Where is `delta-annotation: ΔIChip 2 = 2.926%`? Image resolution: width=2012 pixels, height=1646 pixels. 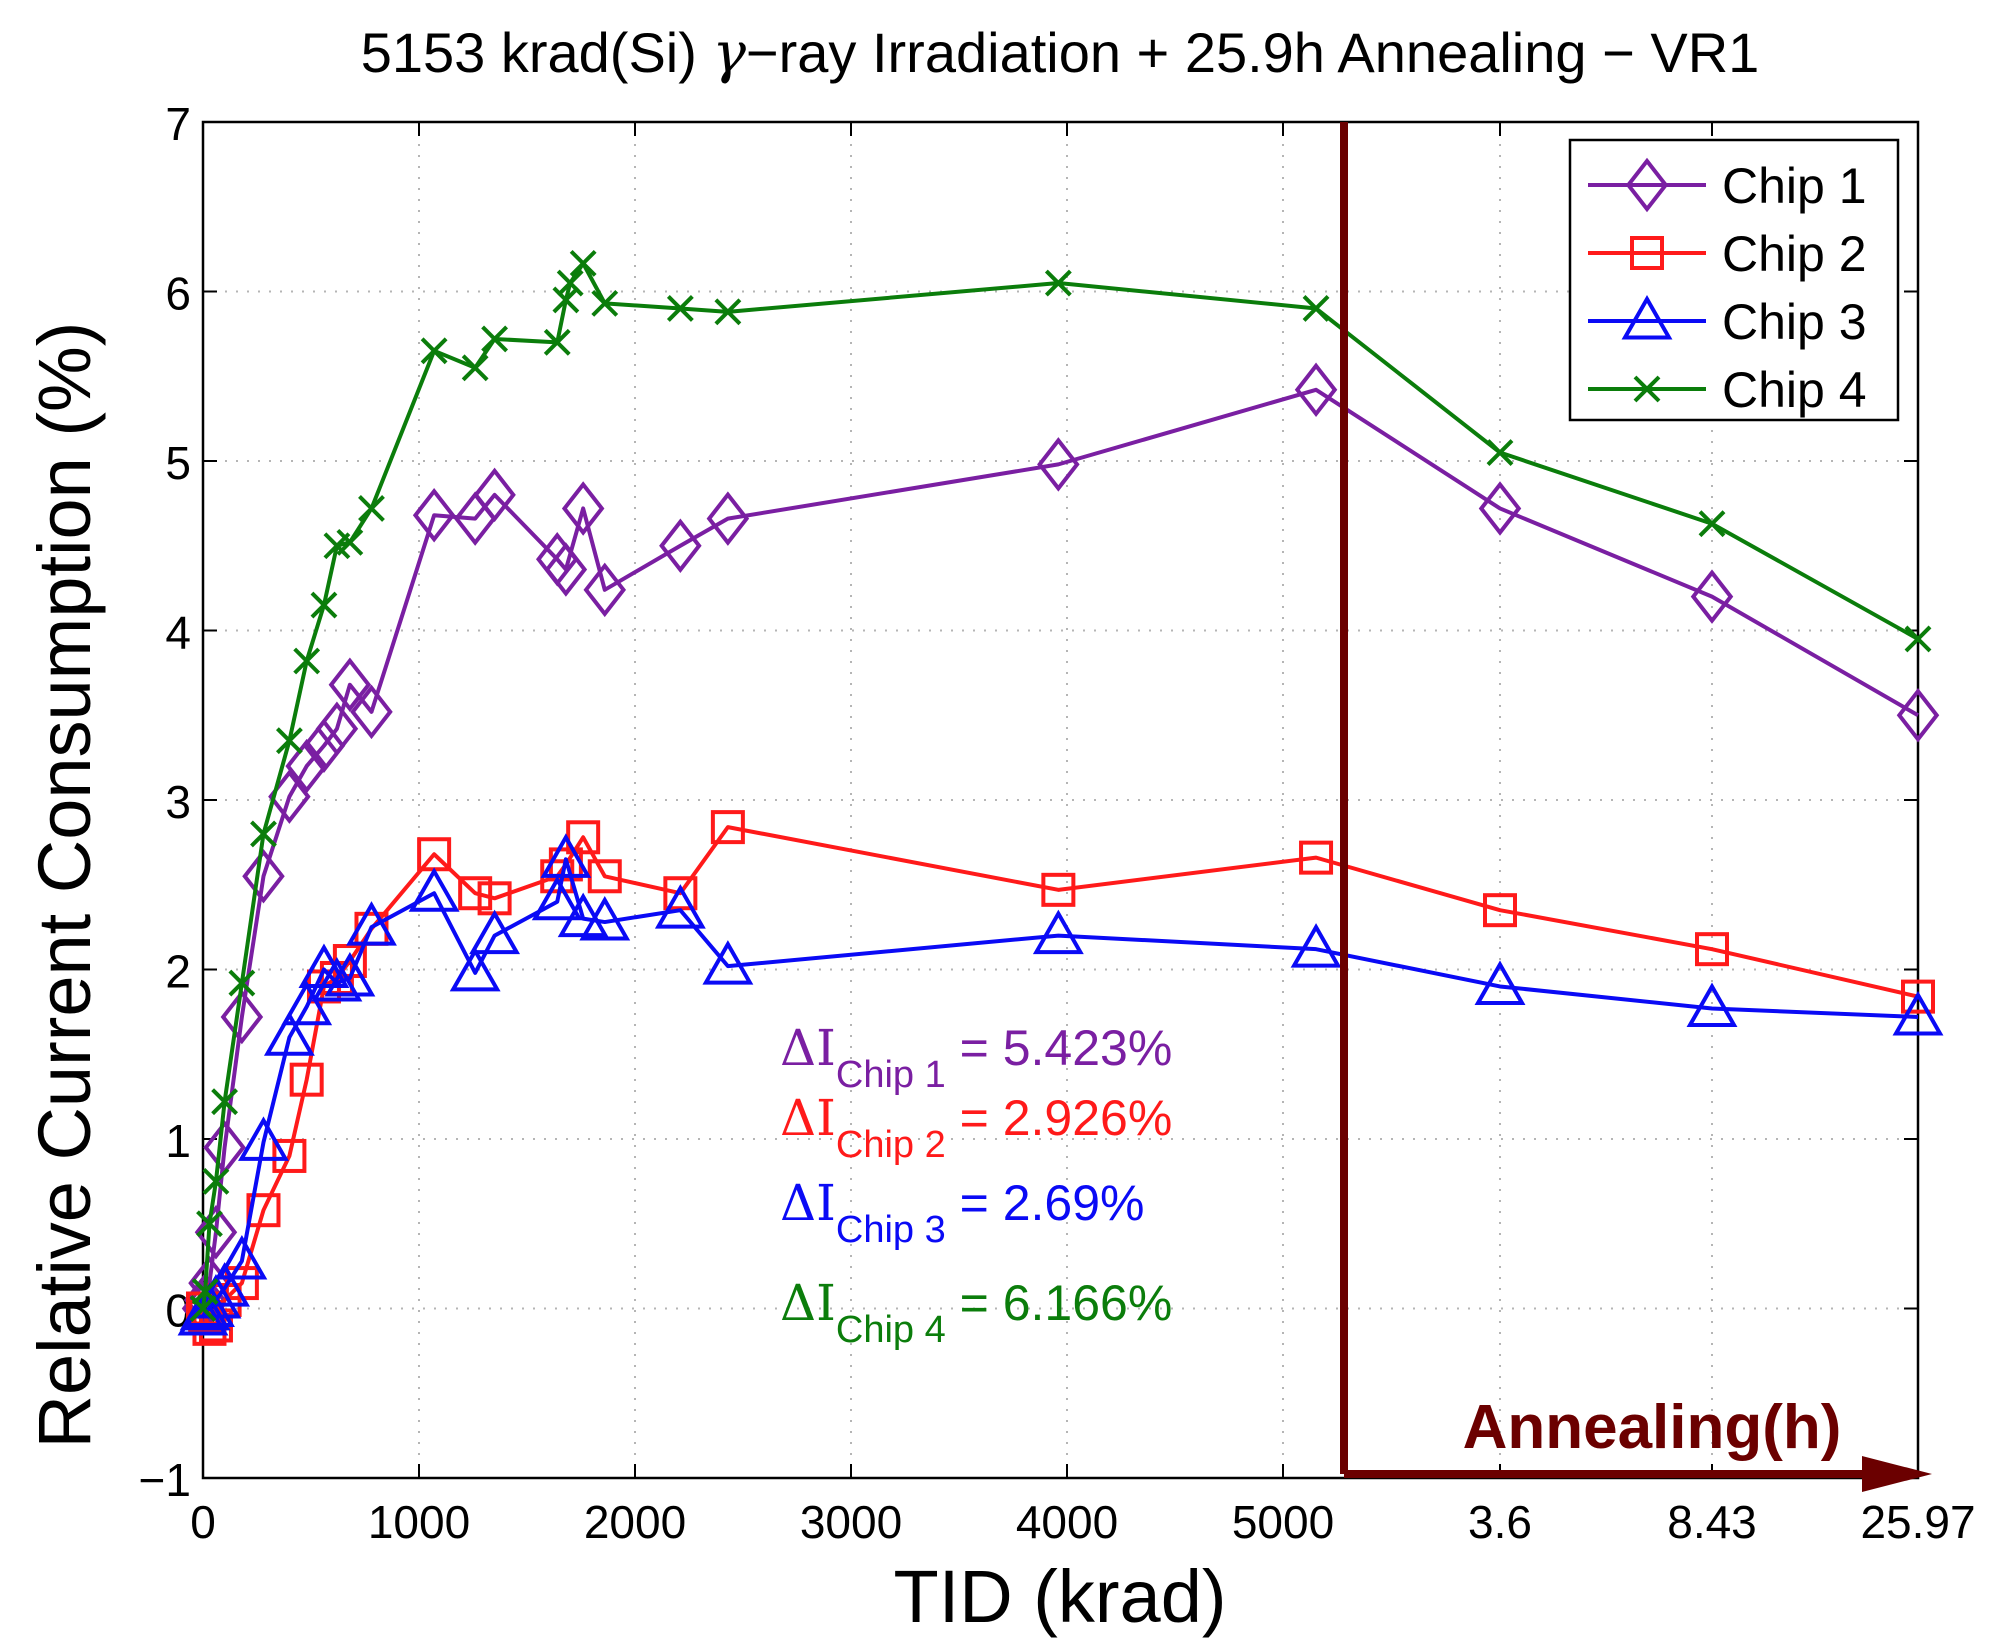 delta-annotation: ΔIChip 2 = 2.926% is located at coordinates (976, 1127).